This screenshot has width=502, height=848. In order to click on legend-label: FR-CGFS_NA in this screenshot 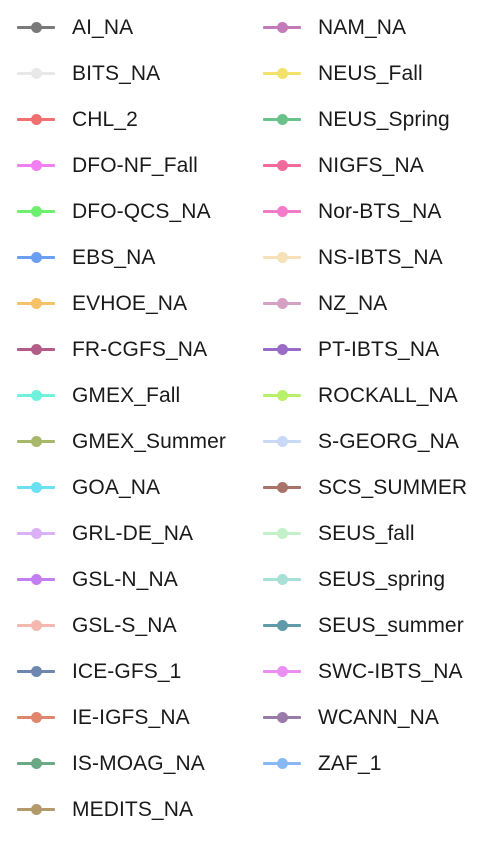, I will do `click(140, 349)`.